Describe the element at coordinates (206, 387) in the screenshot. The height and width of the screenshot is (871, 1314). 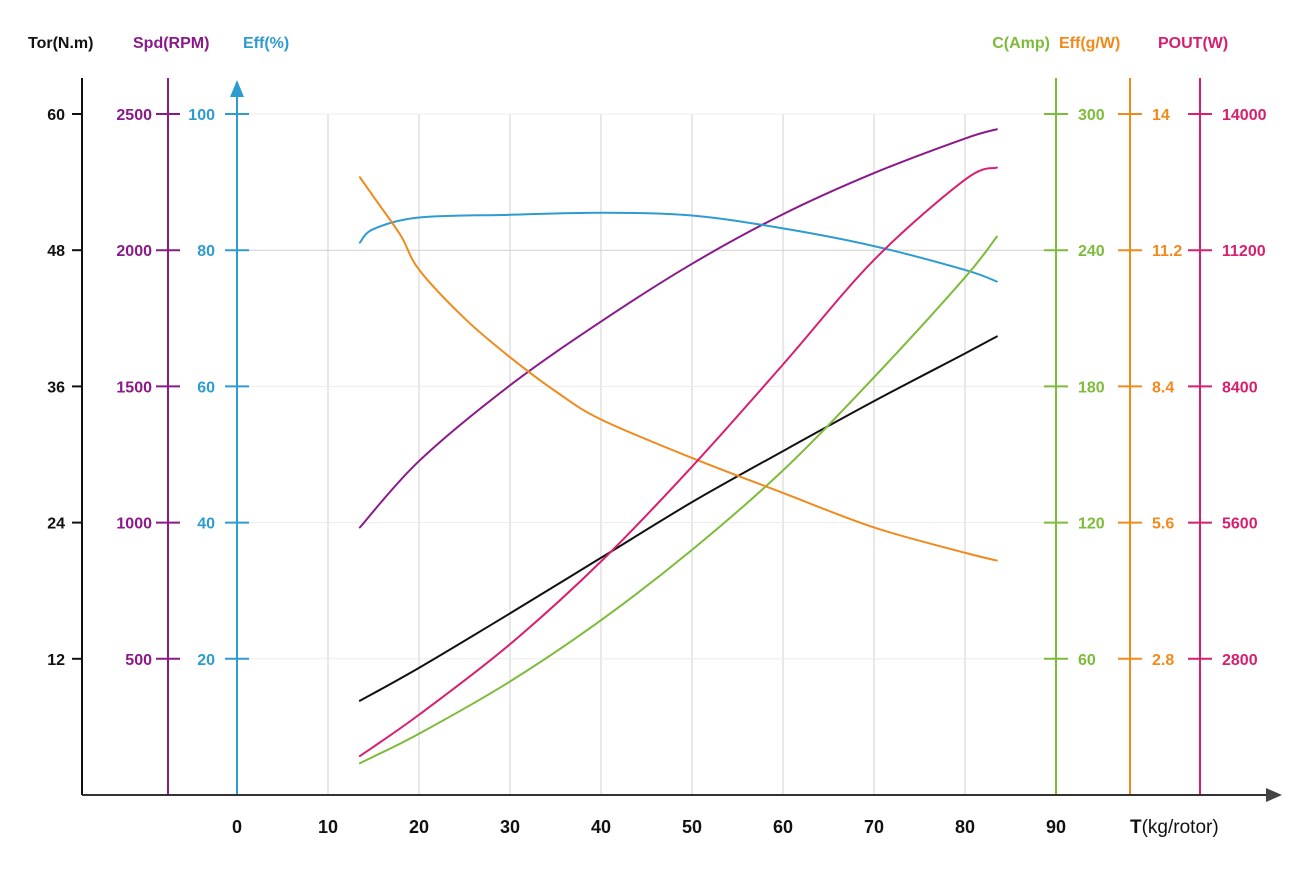
I see `eff-tick-label: 60` at that location.